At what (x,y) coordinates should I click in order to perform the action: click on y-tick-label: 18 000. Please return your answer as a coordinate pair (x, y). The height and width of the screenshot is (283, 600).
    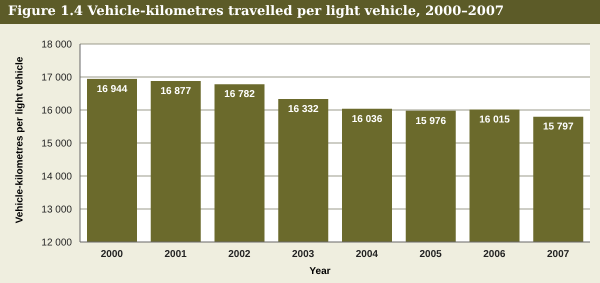
    Looking at the image, I should click on (56, 45).